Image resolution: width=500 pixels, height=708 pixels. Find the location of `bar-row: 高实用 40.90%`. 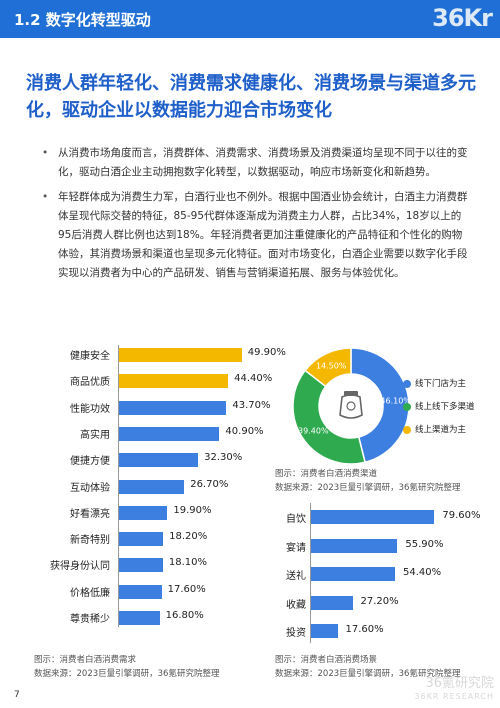

bar-row: 高实用 40.90% is located at coordinates (135, 434).